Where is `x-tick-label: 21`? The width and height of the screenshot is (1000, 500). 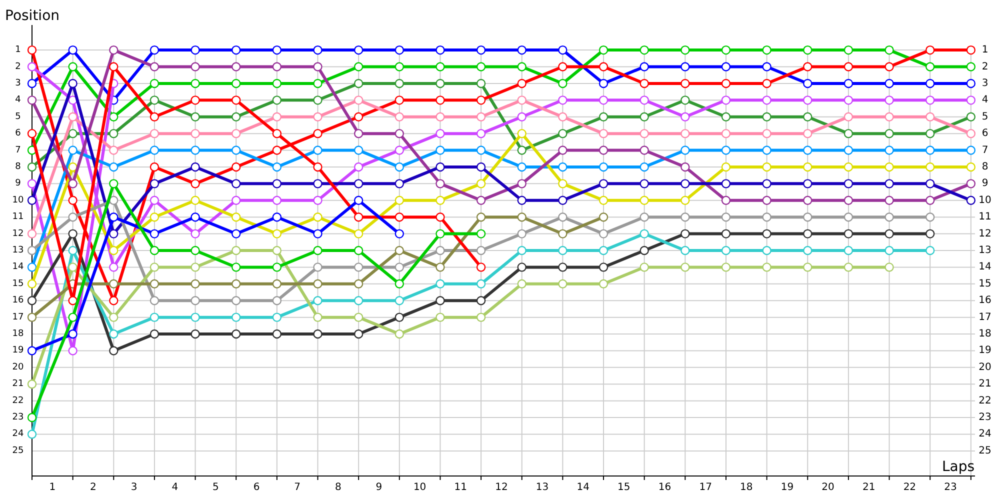 x-tick-label: 21 is located at coordinates (869, 487).